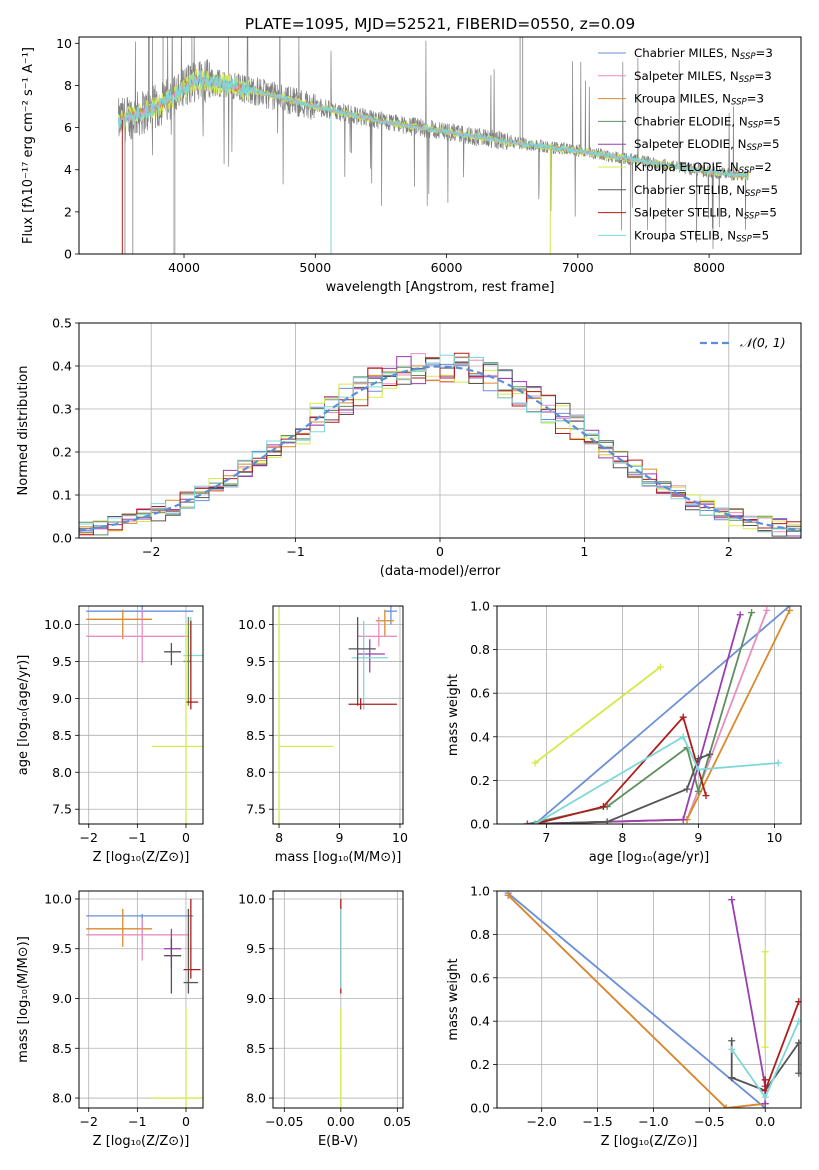 This screenshot has width=819, height=1170. What do you see at coordinates (338, 1141) in the screenshot?
I see `x-axis-label: E(B-V)` at bounding box center [338, 1141].